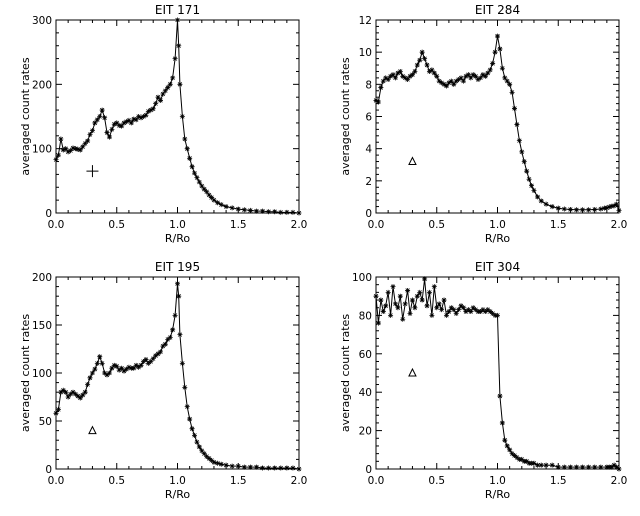 This screenshot has height=516, width=640. I want to click on x-tick-label: 1.5, so click(558, 225).